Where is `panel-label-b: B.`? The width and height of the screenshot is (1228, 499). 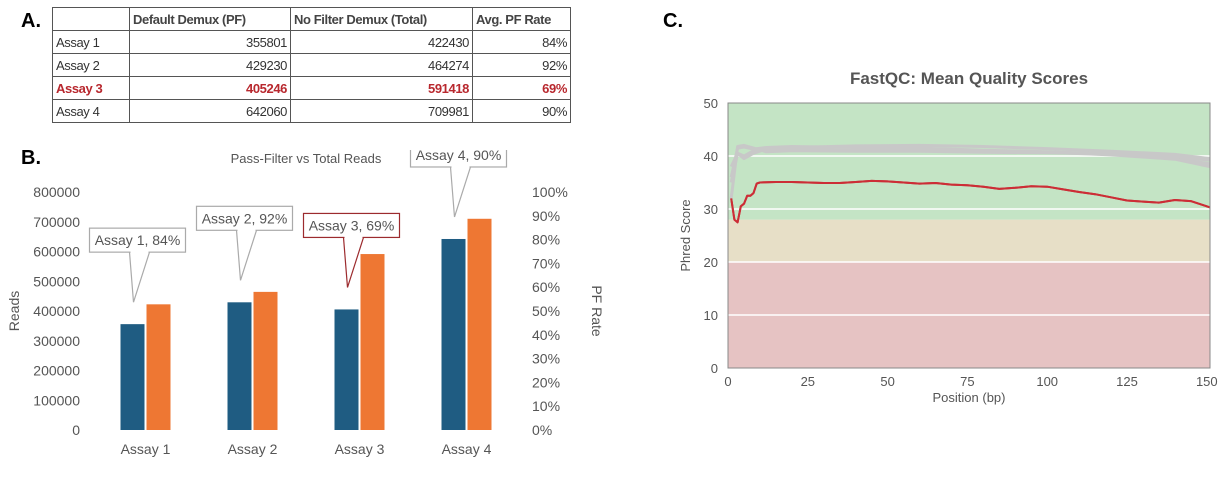 panel-label-b: B. is located at coordinates (31, 158).